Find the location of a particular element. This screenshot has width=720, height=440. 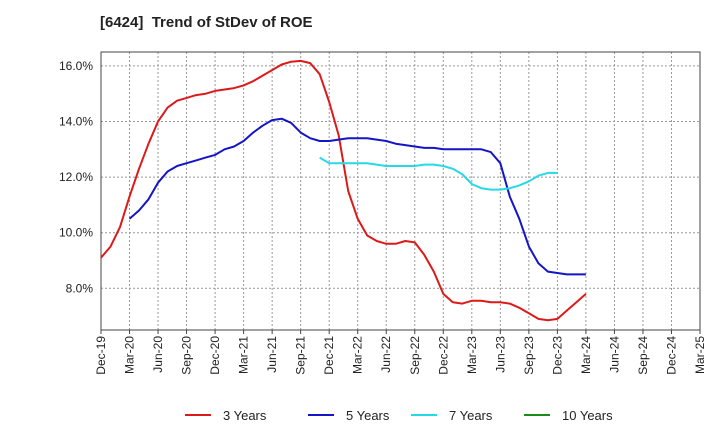

y-tick-label: 16.0% is located at coordinates (76, 66).